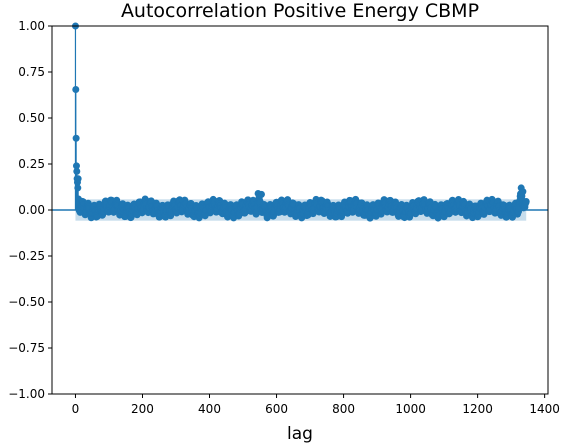 This screenshot has width=563, height=444. Describe the element at coordinates (31, 72) in the screenshot. I see `y-tick-label: 0.75` at that location.